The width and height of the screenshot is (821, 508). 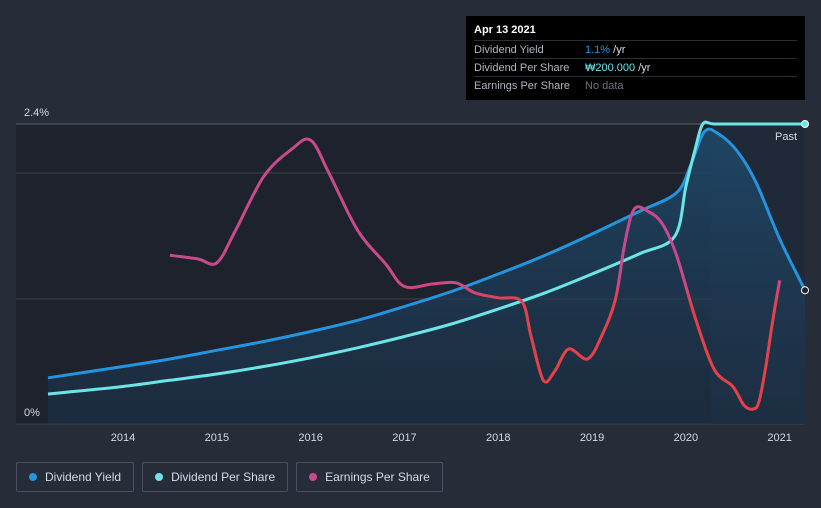 What do you see at coordinates (505, 30) in the screenshot?
I see `tooltip-date: Apr 13 2021` at bounding box center [505, 30].